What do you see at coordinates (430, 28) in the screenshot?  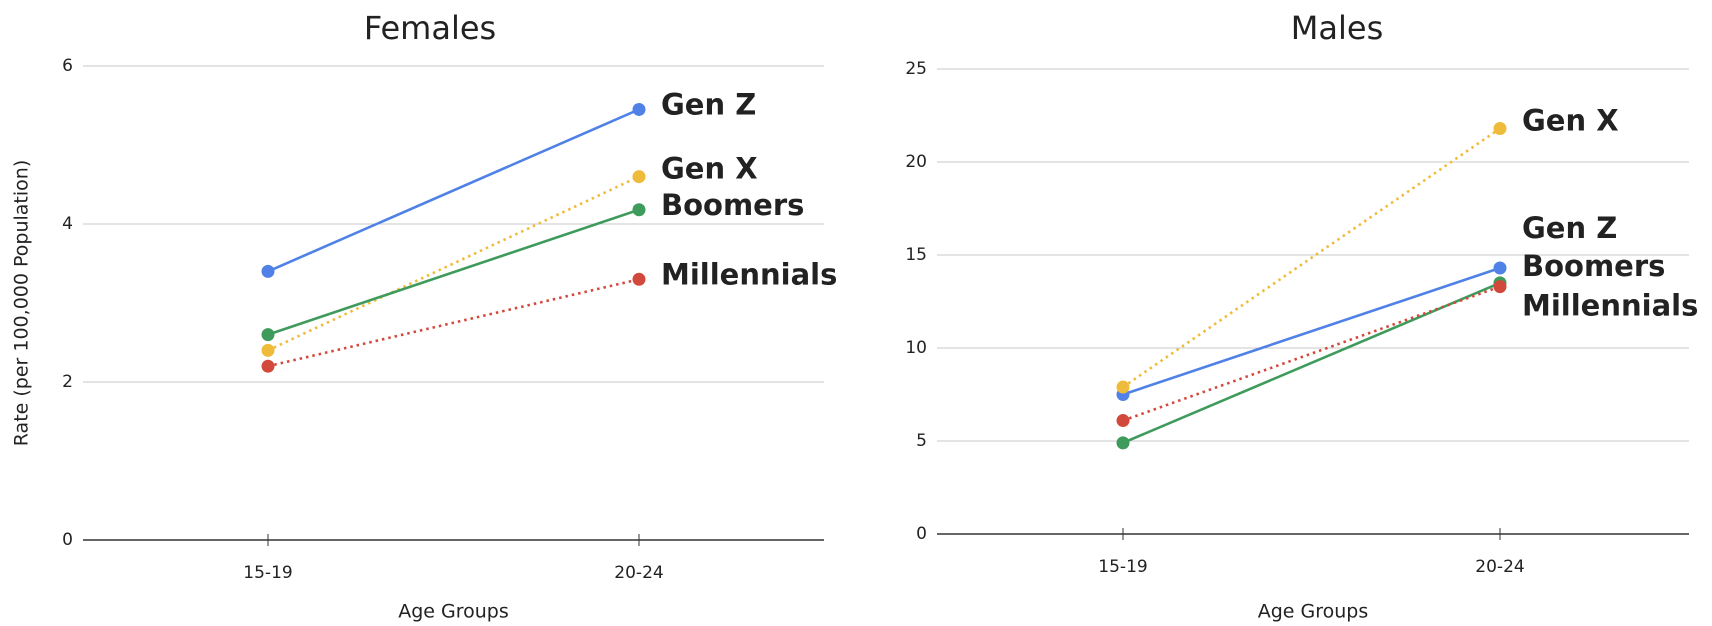 I see `chart-title: Females` at bounding box center [430, 28].